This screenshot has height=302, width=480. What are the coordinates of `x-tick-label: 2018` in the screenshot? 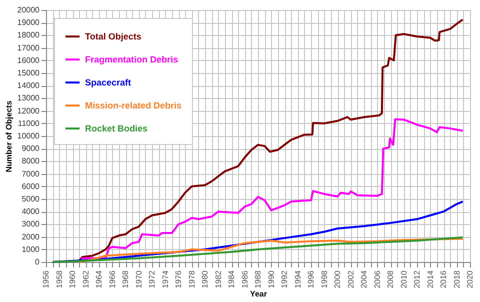 It's located at (457, 279).